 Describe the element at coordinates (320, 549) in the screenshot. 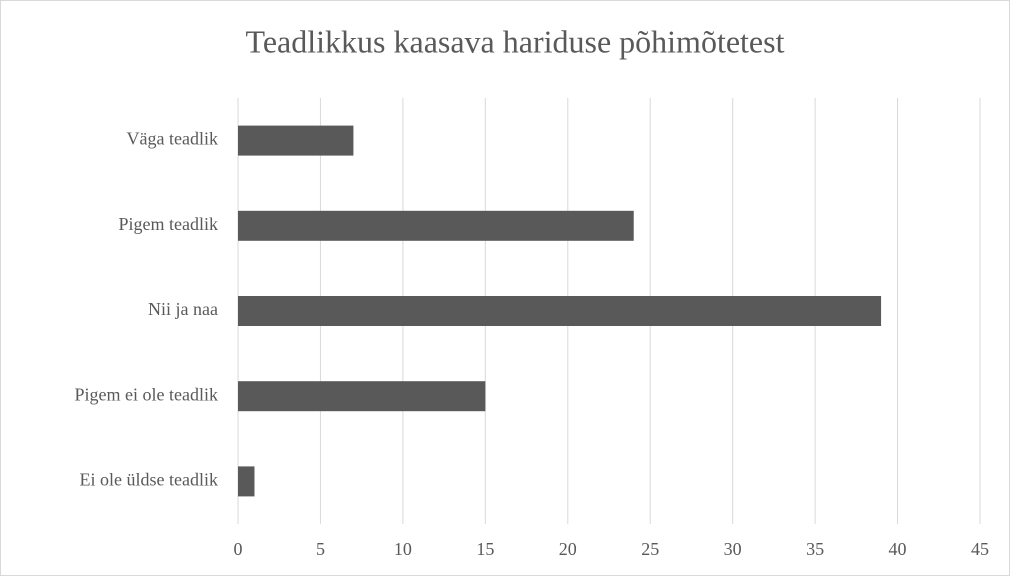

I see `x-tick-label: 5` at that location.